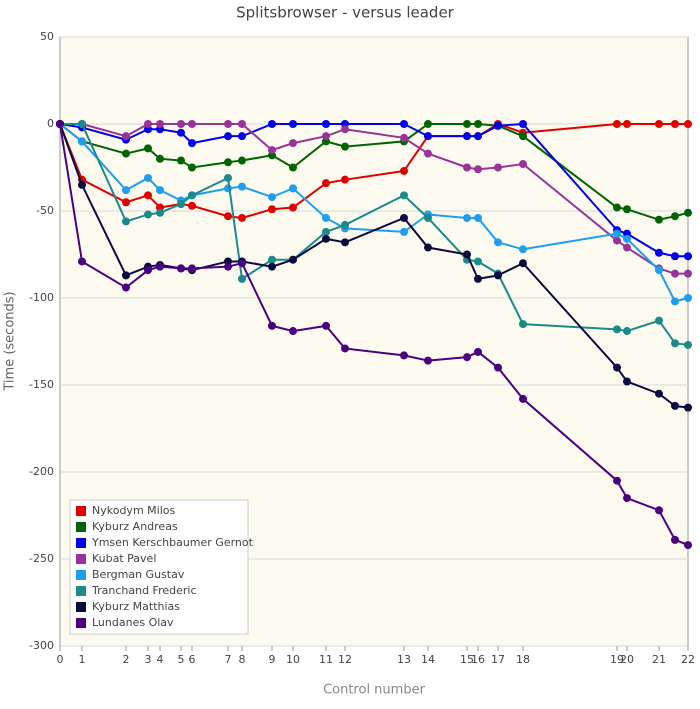 The width and height of the screenshot is (700, 709). I want to click on x-tick-label: 0, so click(60, 659).